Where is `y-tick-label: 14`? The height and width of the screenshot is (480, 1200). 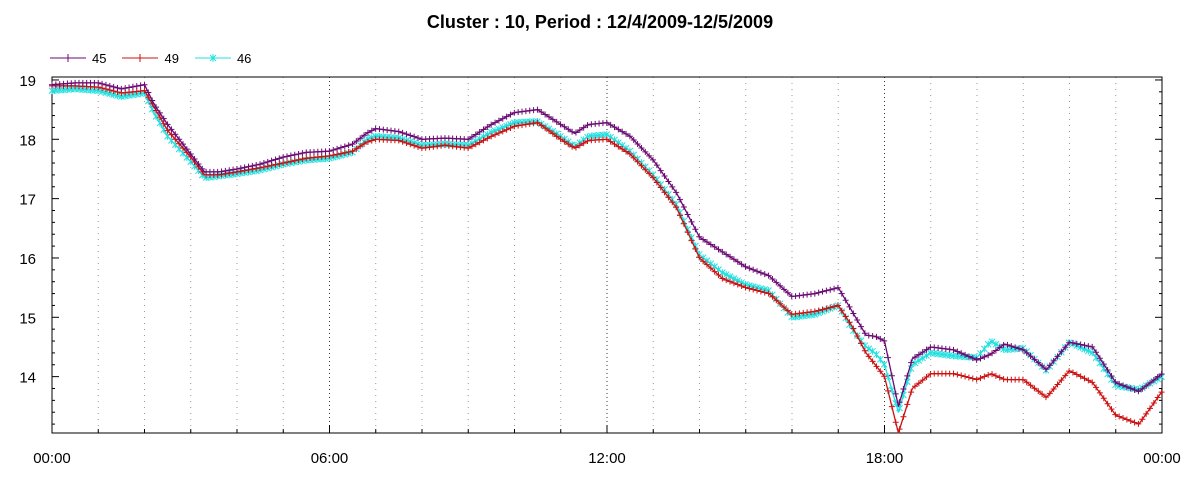
y-tick-label: 14 is located at coordinates (27, 378).